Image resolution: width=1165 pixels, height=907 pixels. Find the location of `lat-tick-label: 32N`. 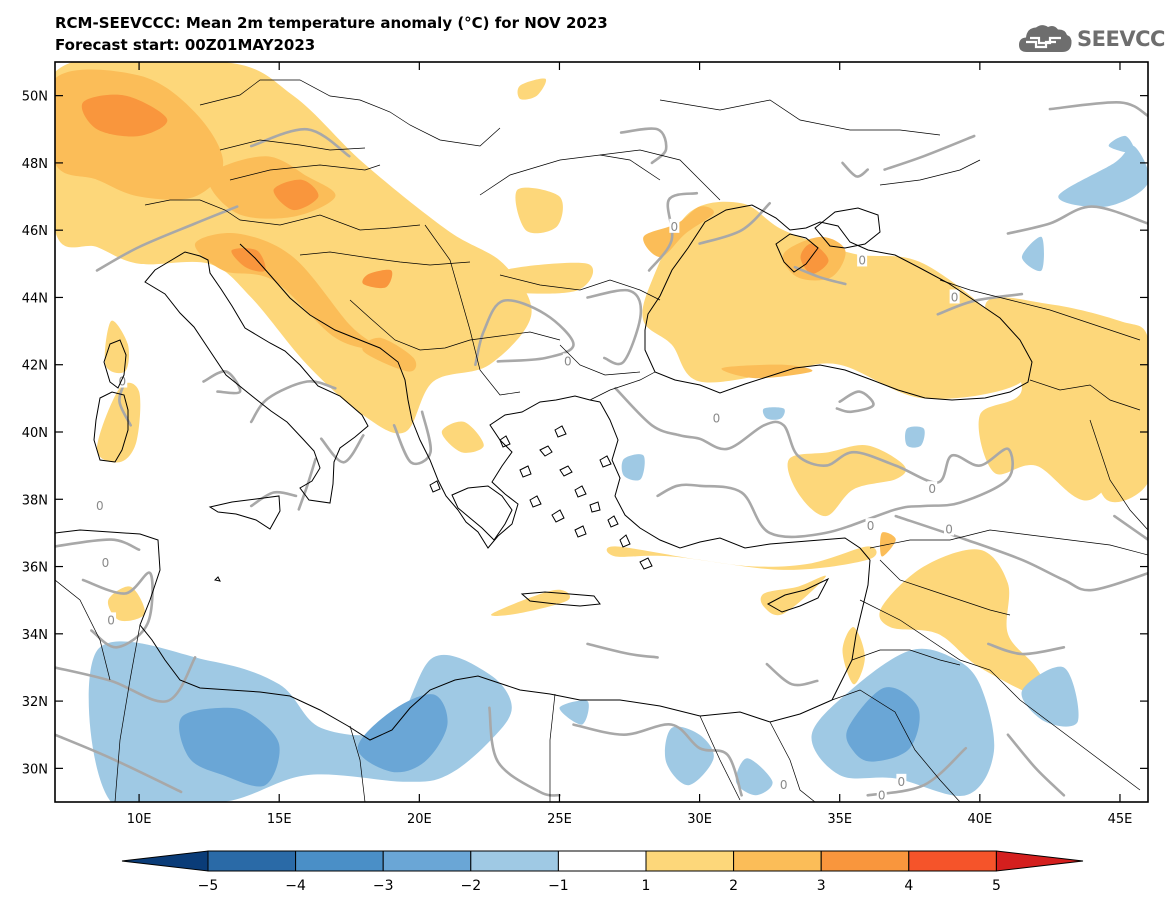

lat-tick-label: 32N is located at coordinates (35, 702).